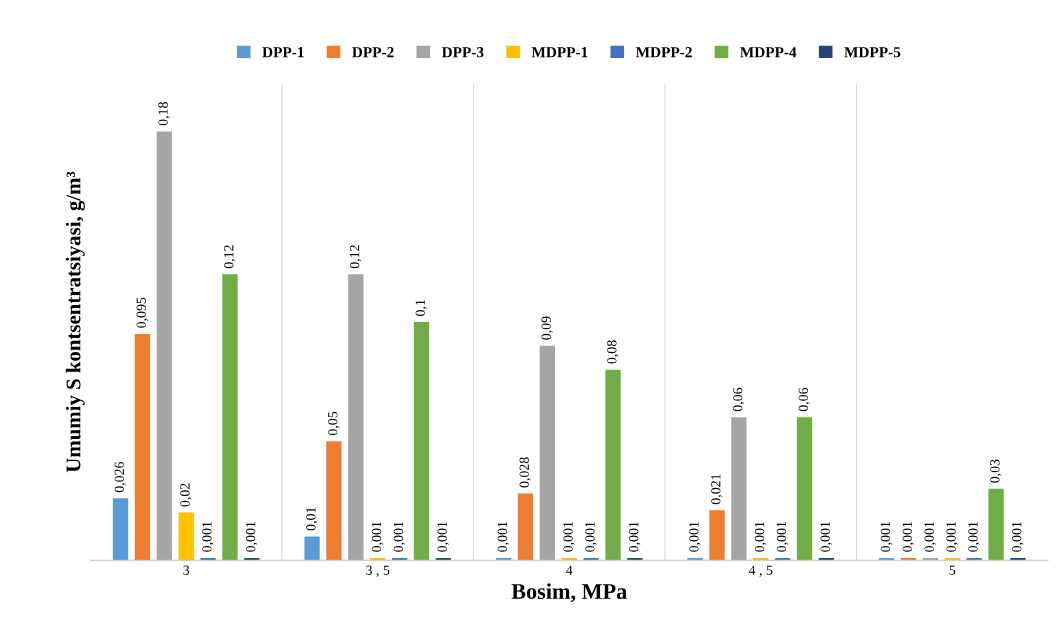  I want to click on data-label: 0,02, so click(186, 495).